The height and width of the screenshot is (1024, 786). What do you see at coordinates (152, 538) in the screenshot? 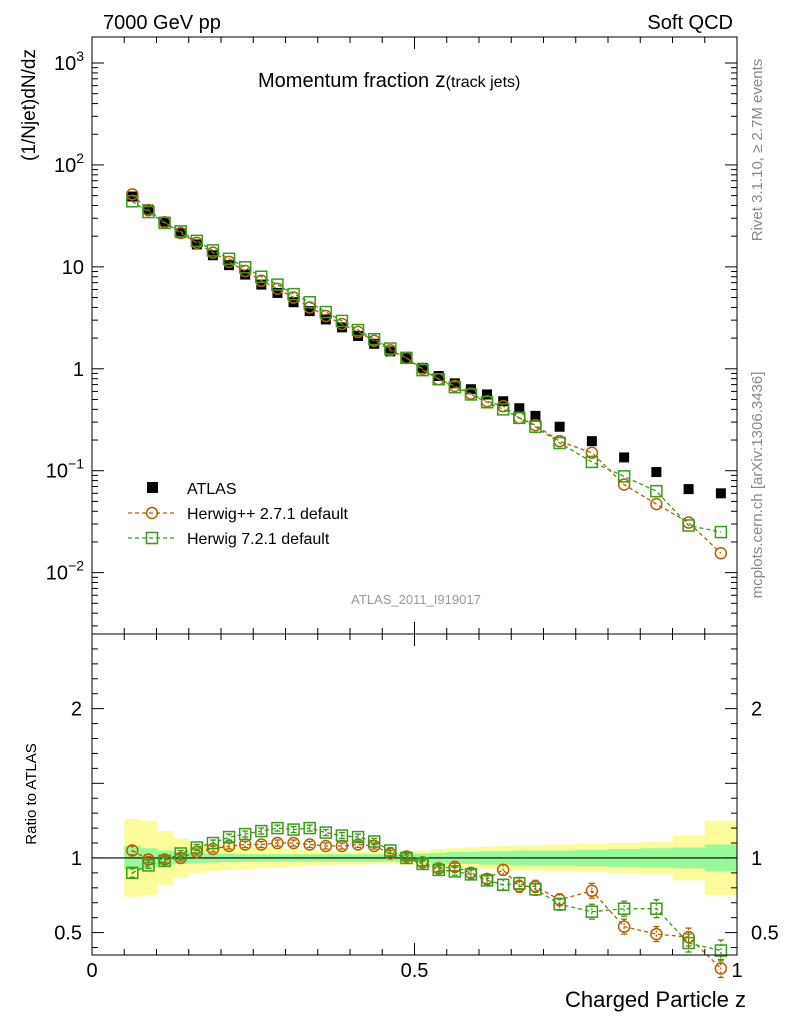
I see `legend-marker-herwig7` at bounding box center [152, 538].